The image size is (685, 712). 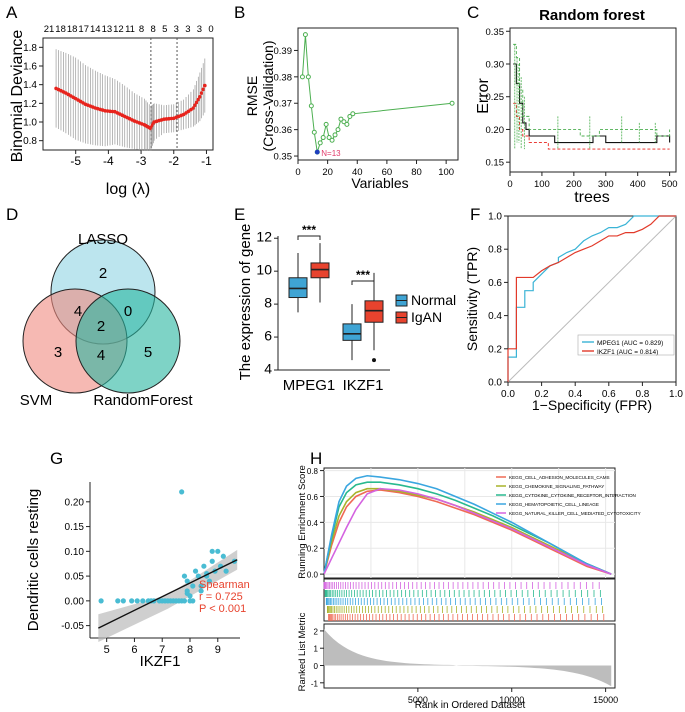 What do you see at coordinates (58, 352) in the screenshot?
I see `venn-count-SVM_only: 3` at bounding box center [58, 352].